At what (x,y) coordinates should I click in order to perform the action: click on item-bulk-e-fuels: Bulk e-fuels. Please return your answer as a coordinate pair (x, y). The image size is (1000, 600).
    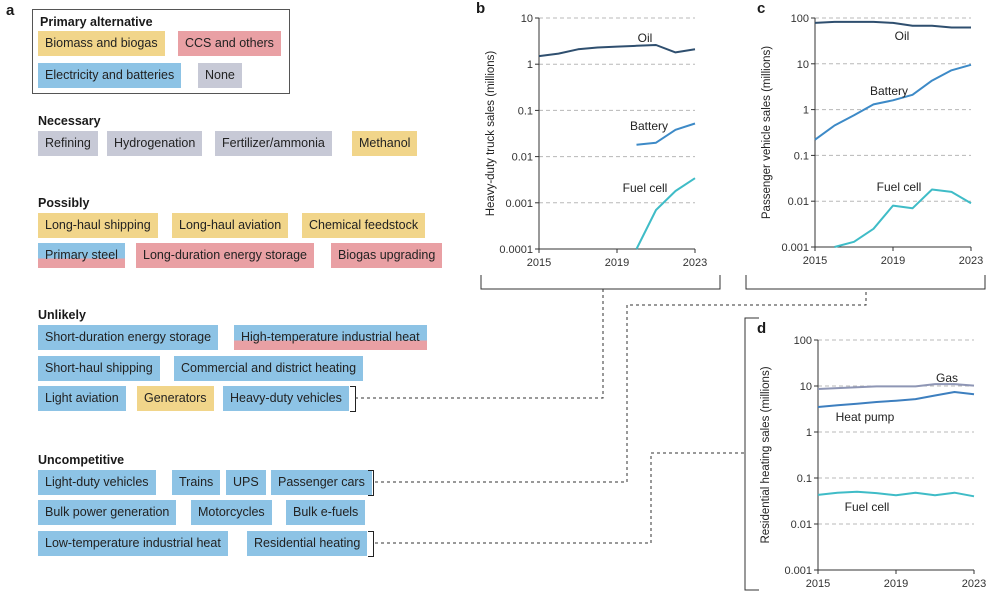
    Looking at the image, I should click on (326, 512).